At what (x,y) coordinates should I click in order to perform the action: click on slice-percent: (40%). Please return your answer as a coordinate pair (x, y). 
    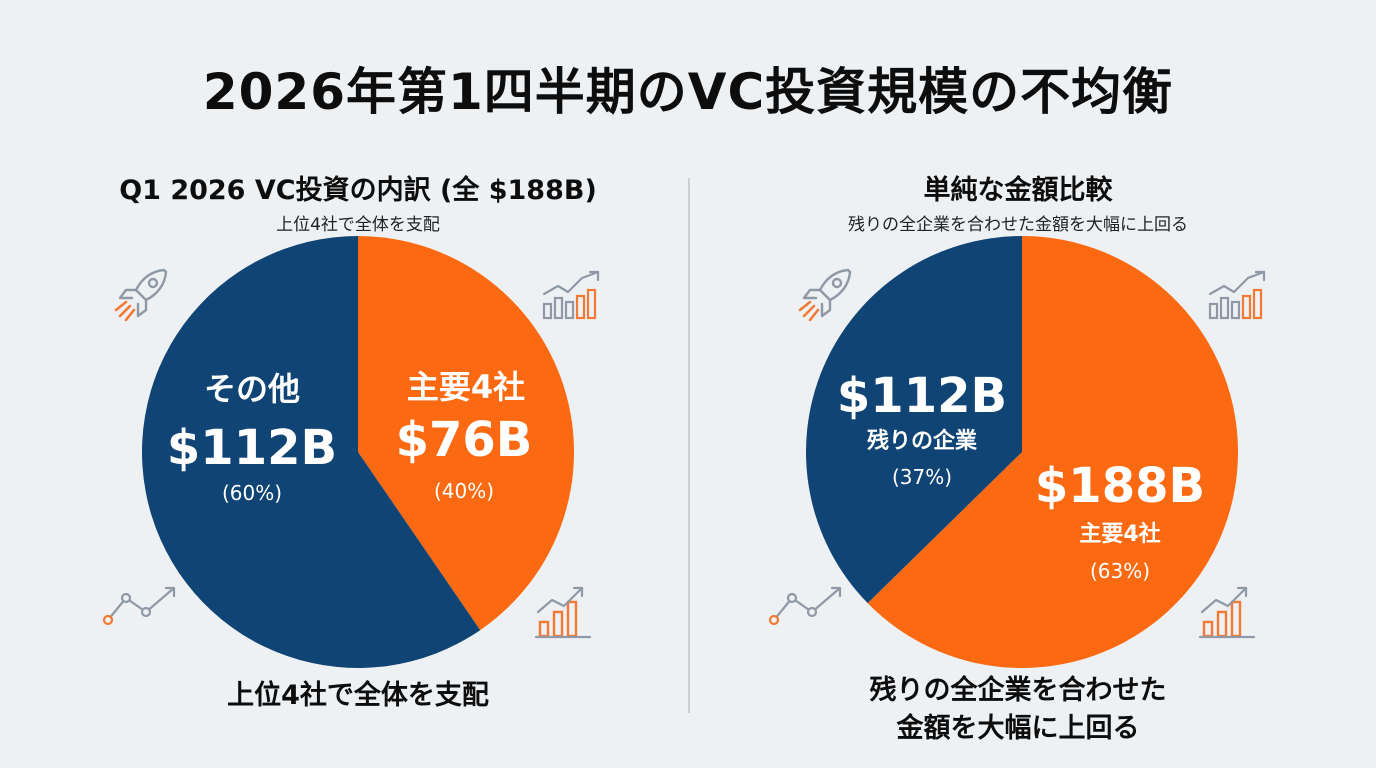
    Looking at the image, I should click on (464, 491).